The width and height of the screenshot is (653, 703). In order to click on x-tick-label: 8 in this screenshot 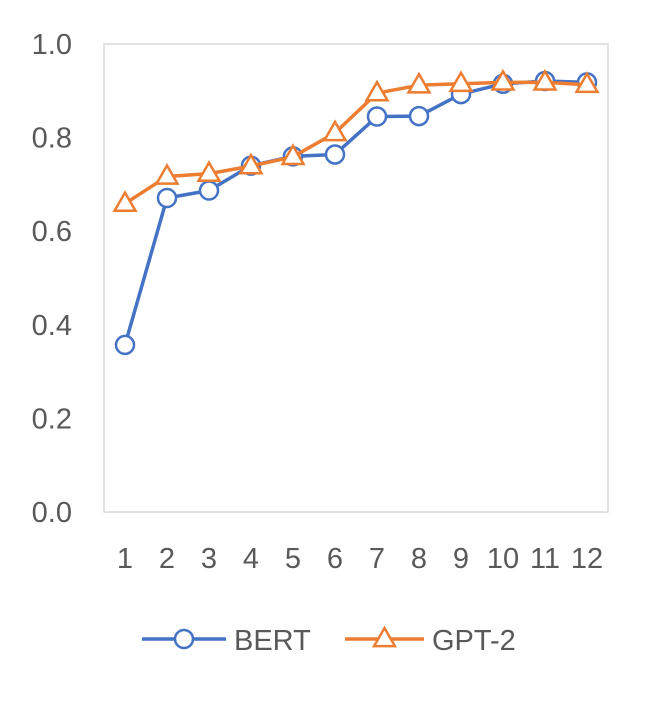, I will do `click(419, 559)`.